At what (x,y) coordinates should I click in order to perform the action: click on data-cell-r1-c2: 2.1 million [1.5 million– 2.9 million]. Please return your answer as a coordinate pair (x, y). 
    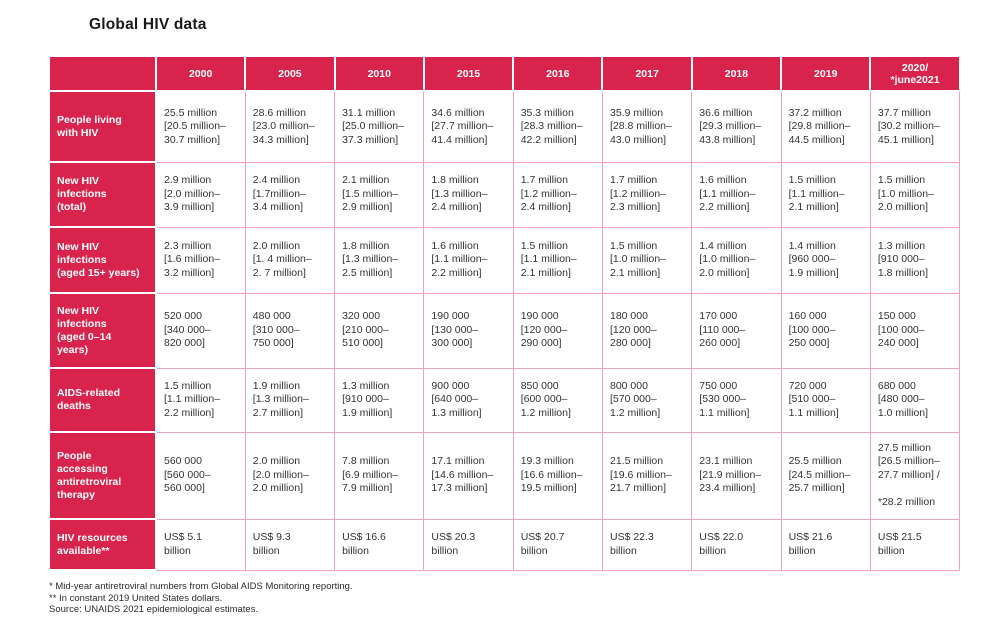
    Looking at the image, I should click on (379, 194).